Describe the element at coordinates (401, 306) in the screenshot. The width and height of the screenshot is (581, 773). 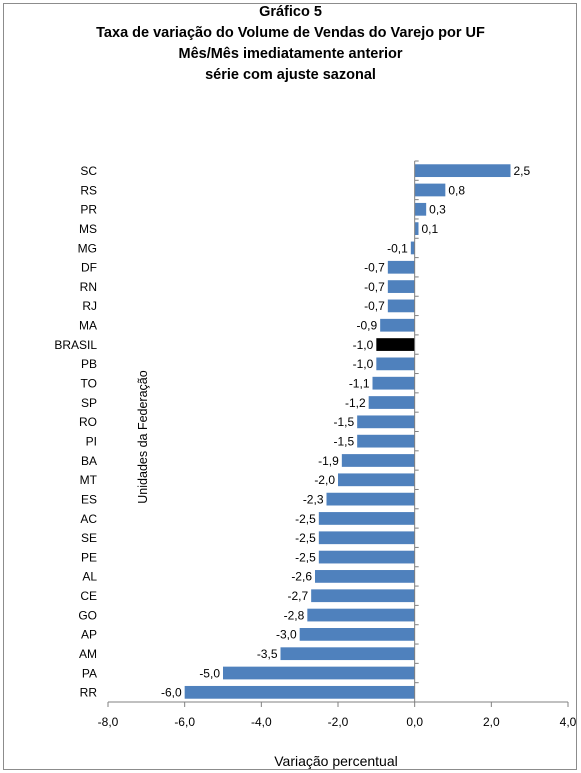
I see `bar-rj` at that location.